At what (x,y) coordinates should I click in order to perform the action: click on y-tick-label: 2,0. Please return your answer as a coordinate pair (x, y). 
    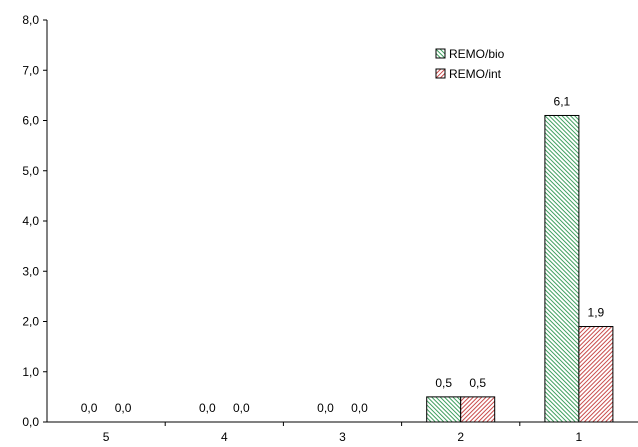
    Looking at the image, I should click on (30, 322).